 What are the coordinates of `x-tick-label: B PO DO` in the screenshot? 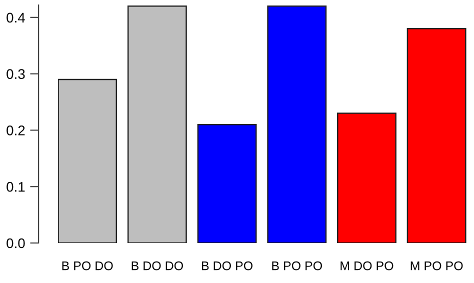 It's located at (87, 265).